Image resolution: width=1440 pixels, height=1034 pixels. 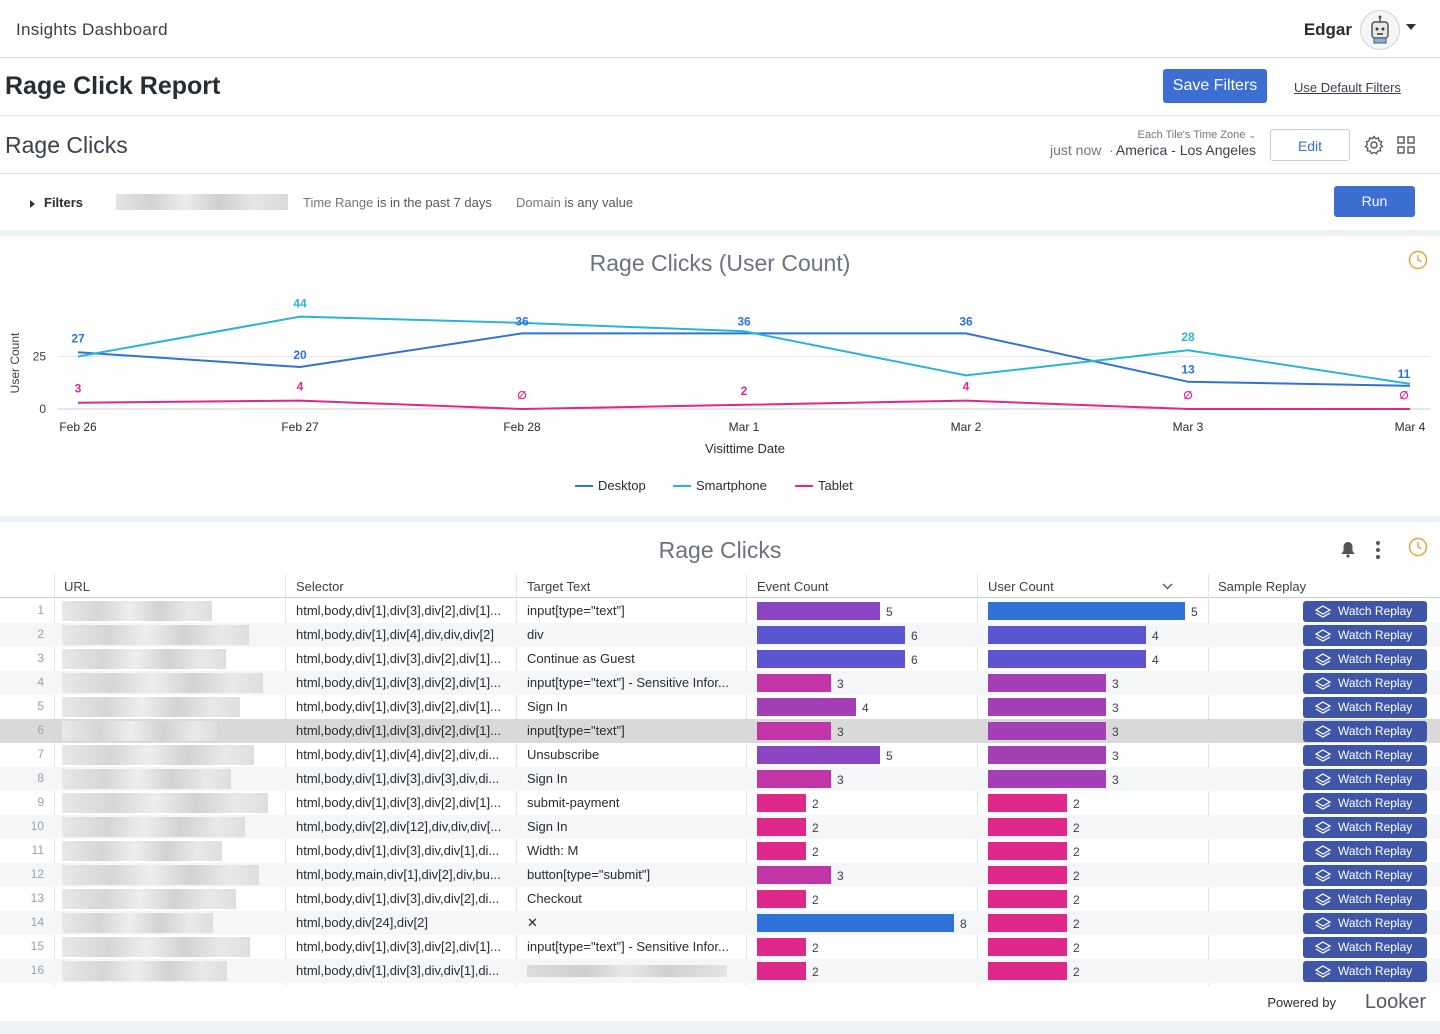 What do you see at coordinates (1215, 86) in the screenshot?
I see `save-filters-button: Save Filters` at bounding box center [1215, 86].